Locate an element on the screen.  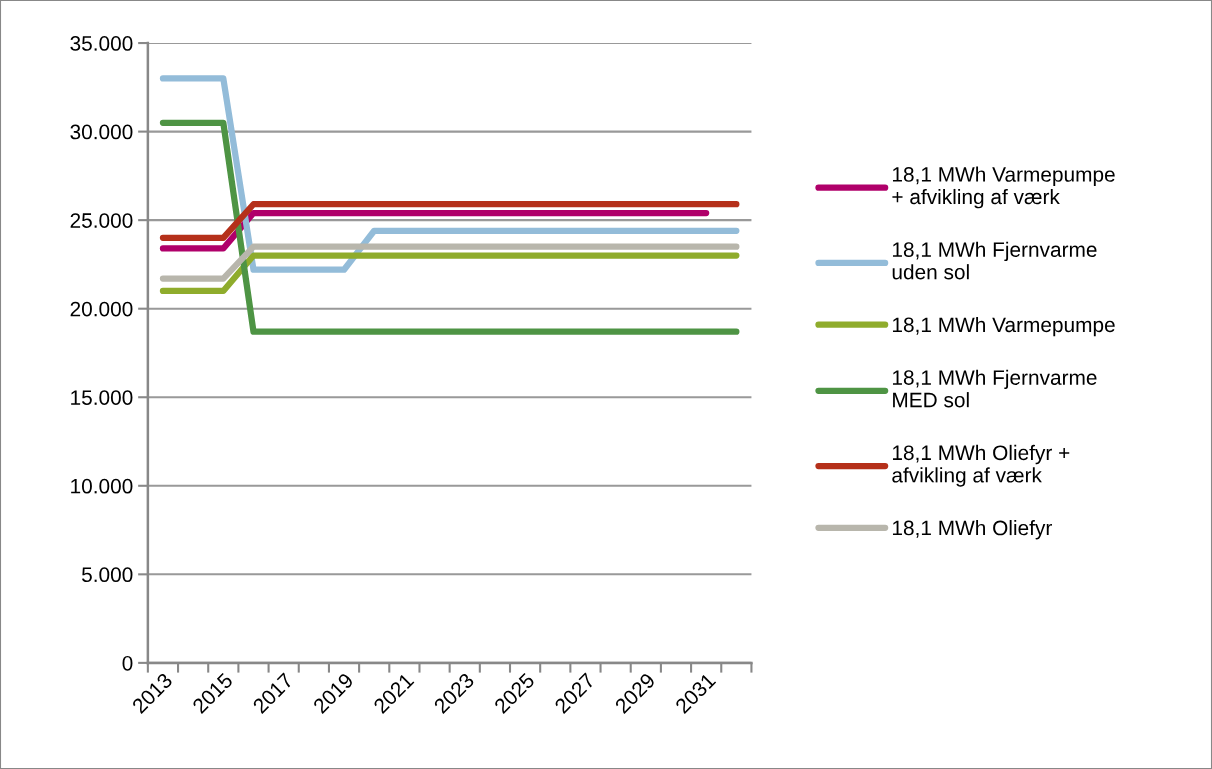
legend-label: 18,1 MWh Varmepumpe + afvikling af værk is located at coordinates (1003, 187).